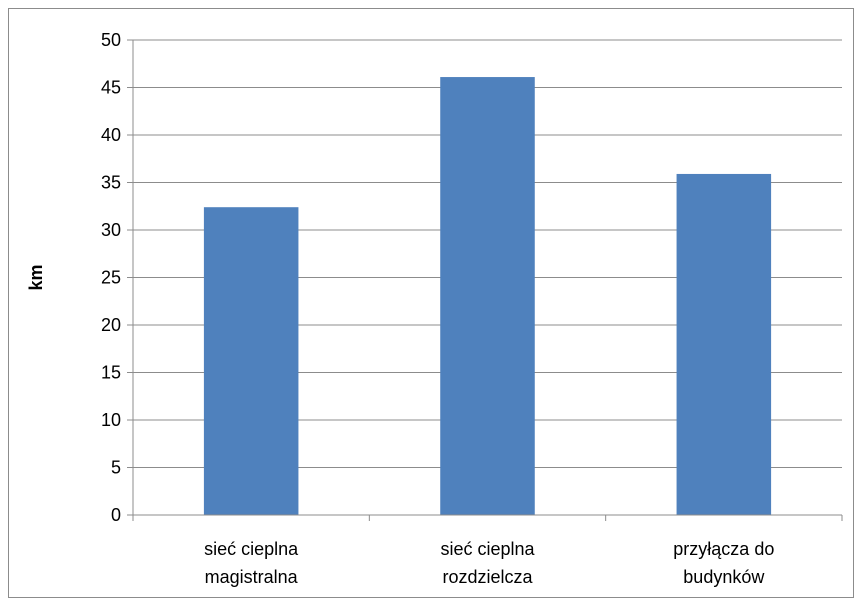  I want to click on y-tick-label: 25, so click(111, 278).